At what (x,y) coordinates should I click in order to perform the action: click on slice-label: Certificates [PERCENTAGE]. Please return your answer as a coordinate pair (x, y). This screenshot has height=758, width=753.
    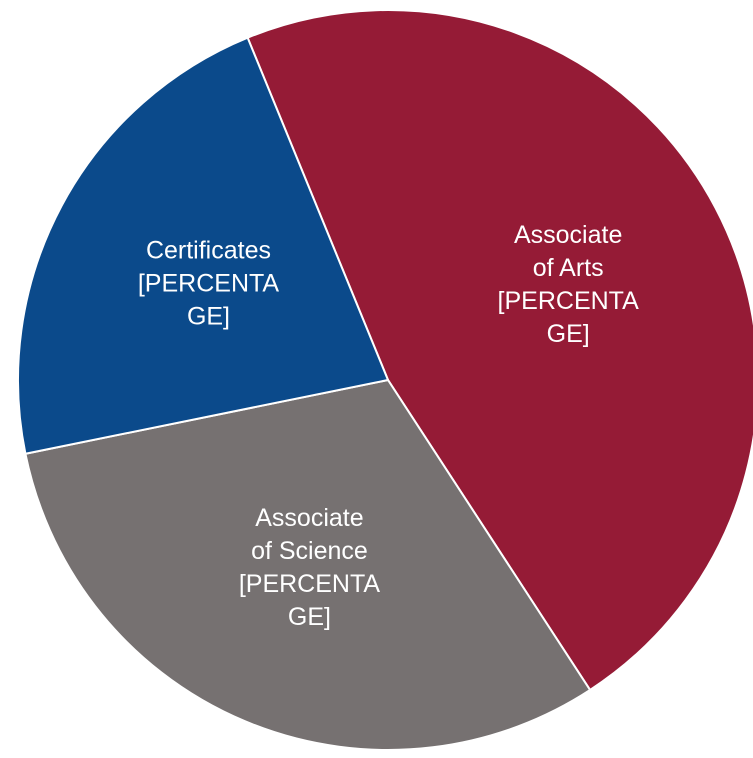
    Looking at the image, I should click on (208, 284).